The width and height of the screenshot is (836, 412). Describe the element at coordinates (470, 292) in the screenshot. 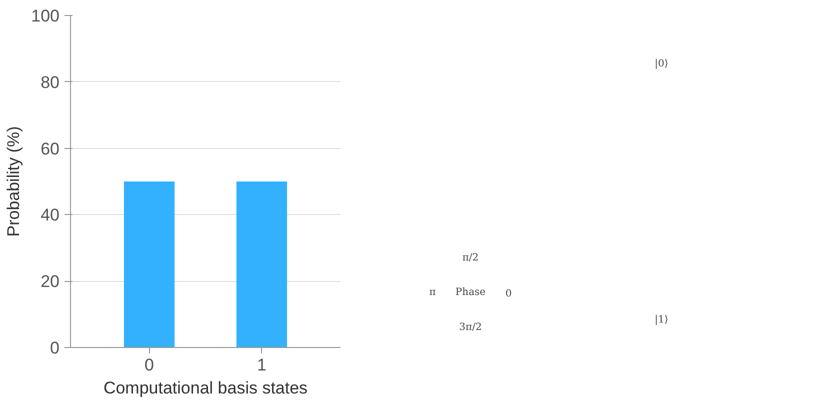

I see `text: Phase` at that location.